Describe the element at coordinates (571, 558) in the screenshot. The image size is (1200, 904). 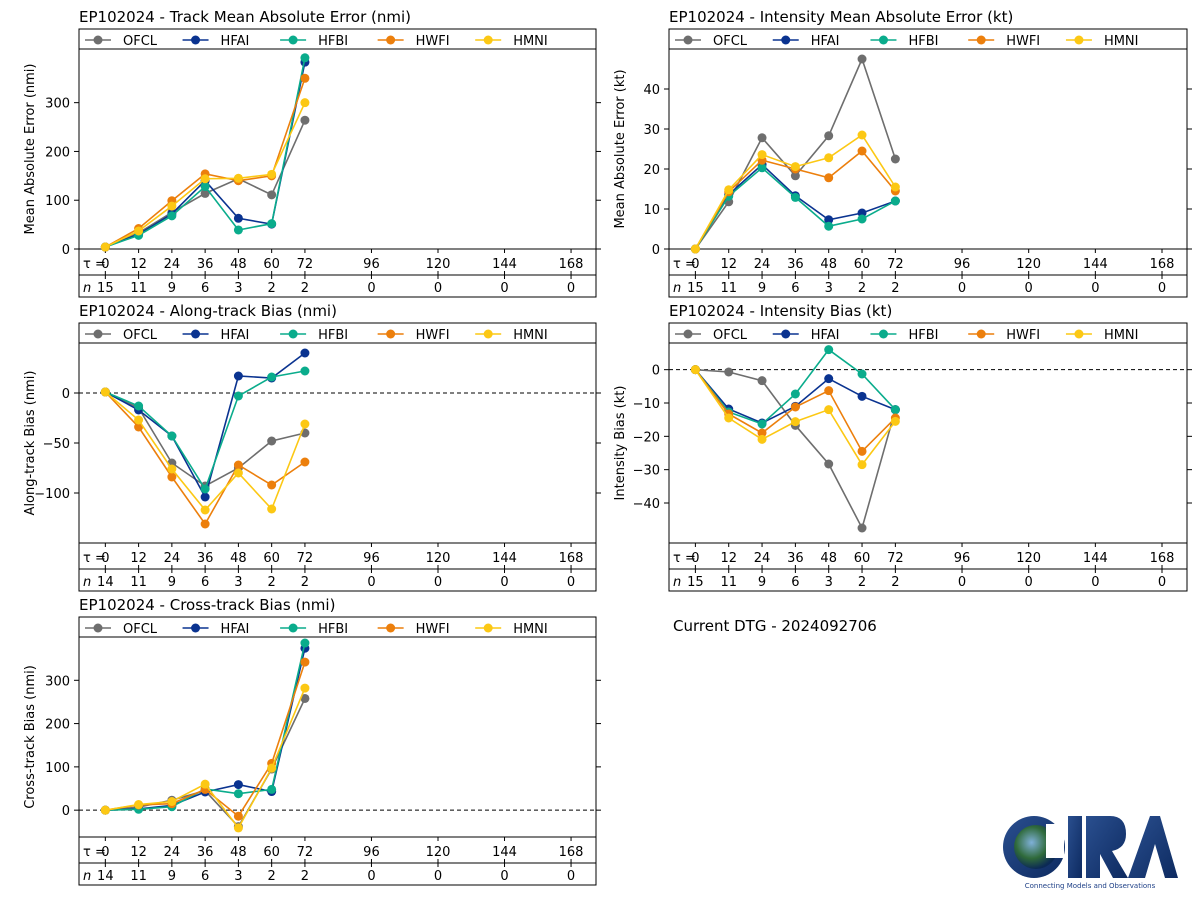
I see `tau-value-label: 168` at that location.